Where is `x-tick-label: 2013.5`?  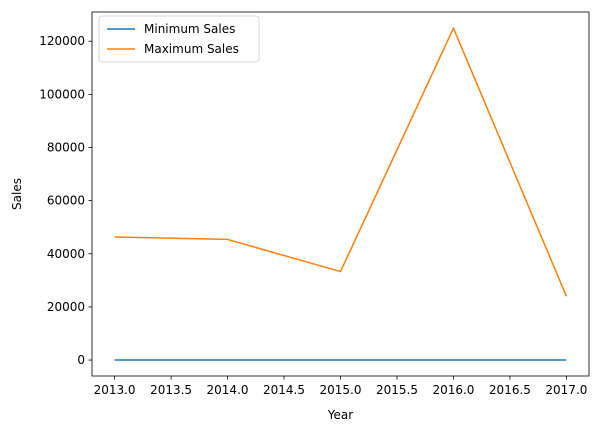
x-tick-label: 2013.5 is located at coordinates (171, 390).